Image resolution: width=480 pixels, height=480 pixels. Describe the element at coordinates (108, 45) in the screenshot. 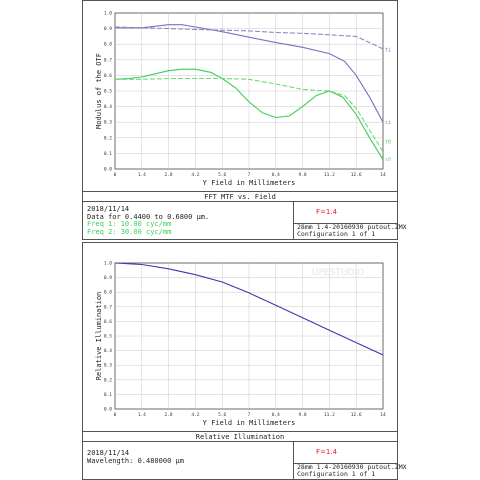

I see `mtf-y-tick-label: 0.8` at that location.